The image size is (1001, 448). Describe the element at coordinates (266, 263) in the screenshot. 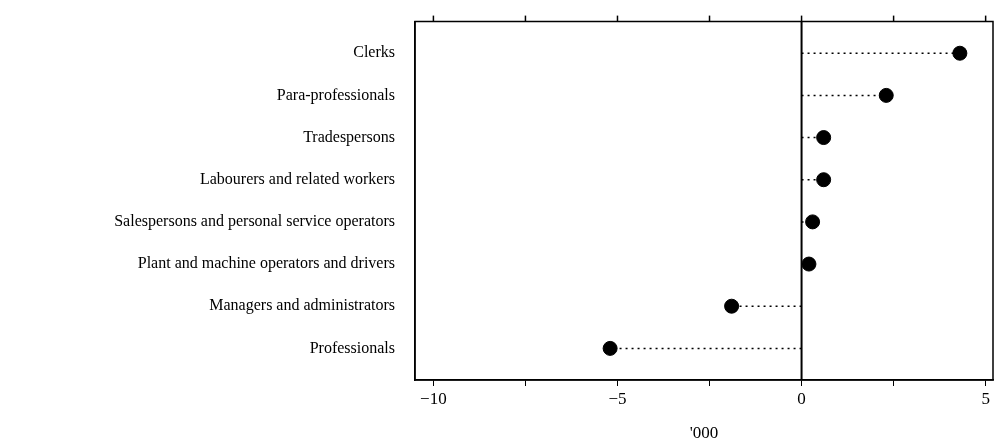

I see `y-tick-label: Plant and machine operators and drivers` at that location.